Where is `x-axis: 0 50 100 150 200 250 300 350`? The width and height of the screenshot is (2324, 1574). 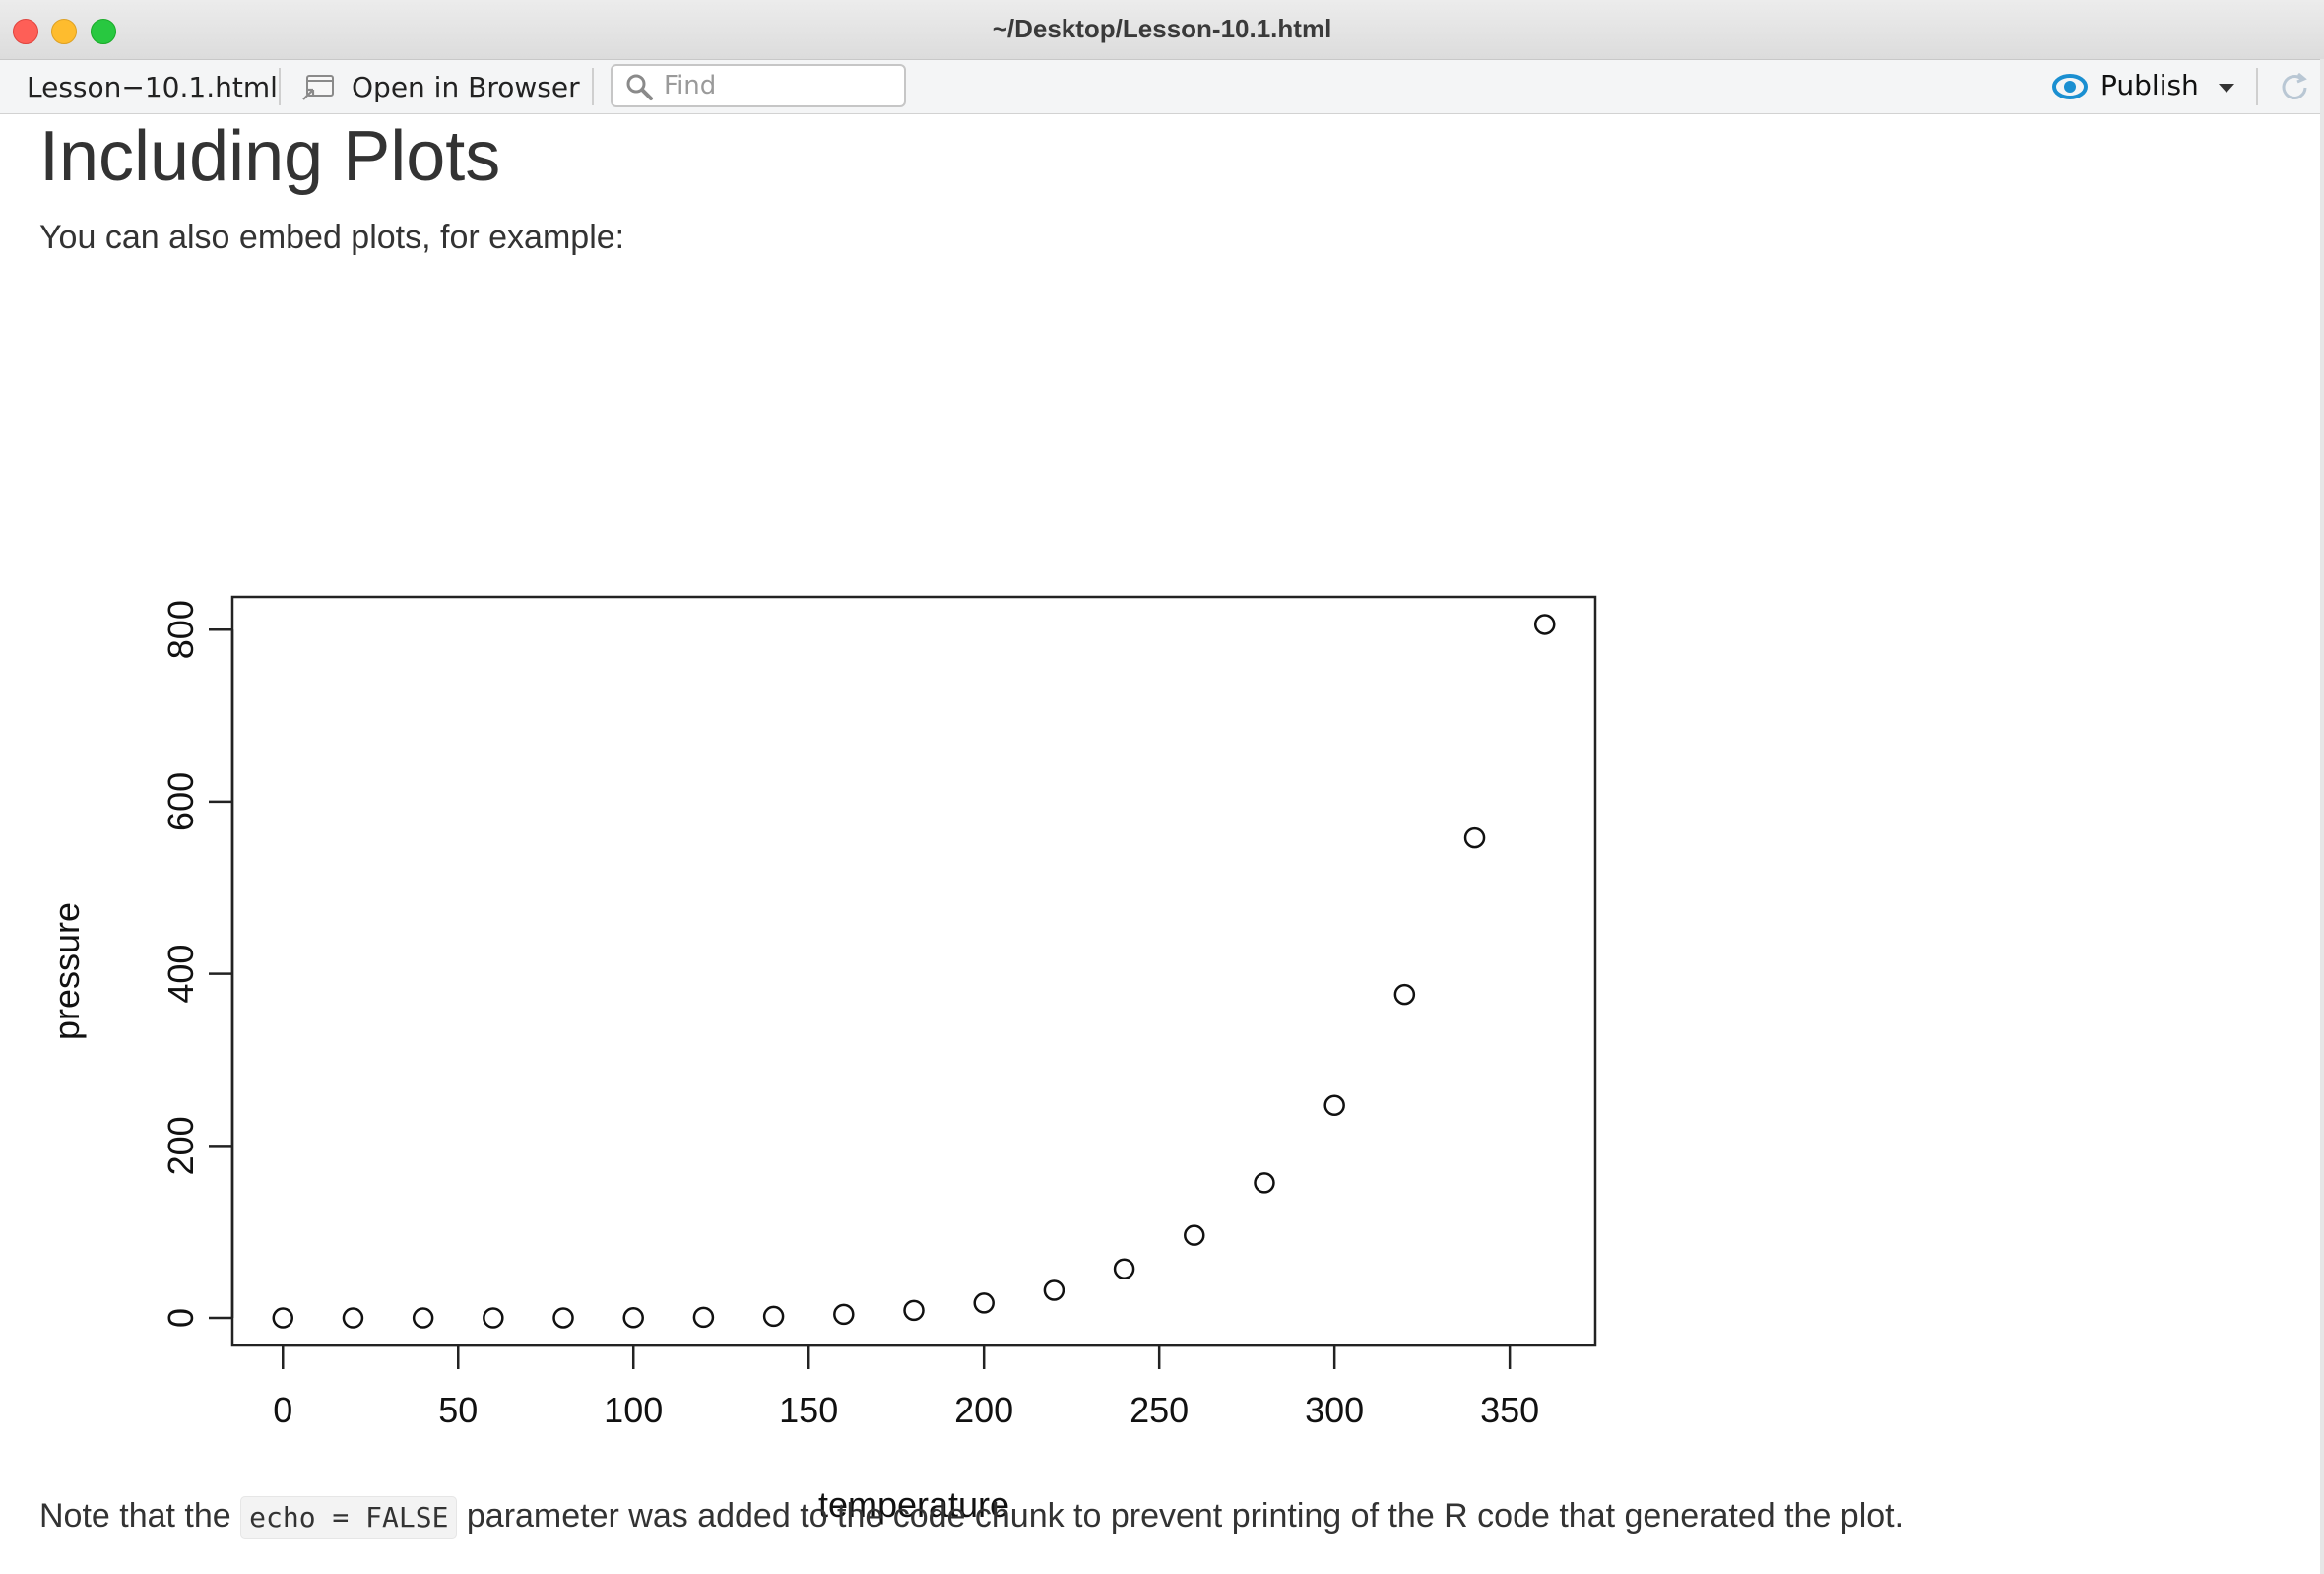
x-axis: 0 50 100 150 200 250 300 350 is located at coordinates (906, 1387).